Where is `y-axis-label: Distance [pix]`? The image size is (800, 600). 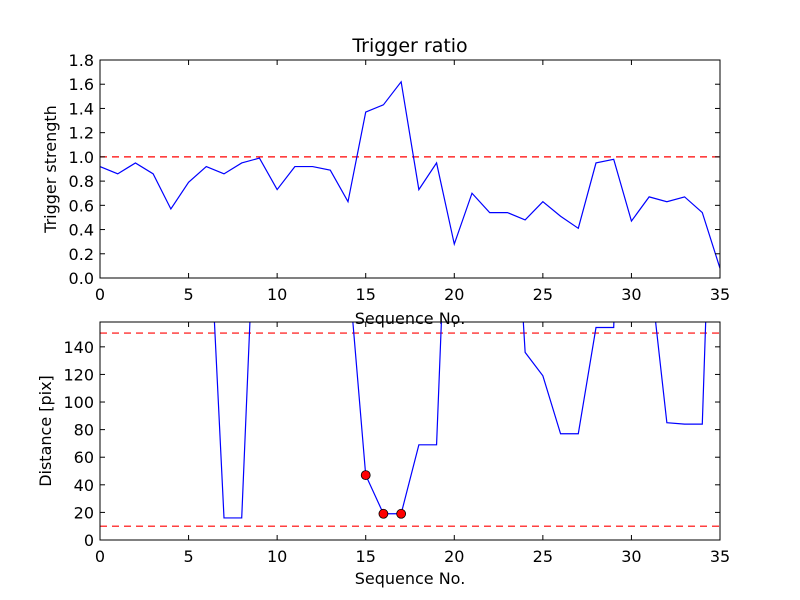 y-axis-label: Distance [pix] is located at coordinates (45, 431).